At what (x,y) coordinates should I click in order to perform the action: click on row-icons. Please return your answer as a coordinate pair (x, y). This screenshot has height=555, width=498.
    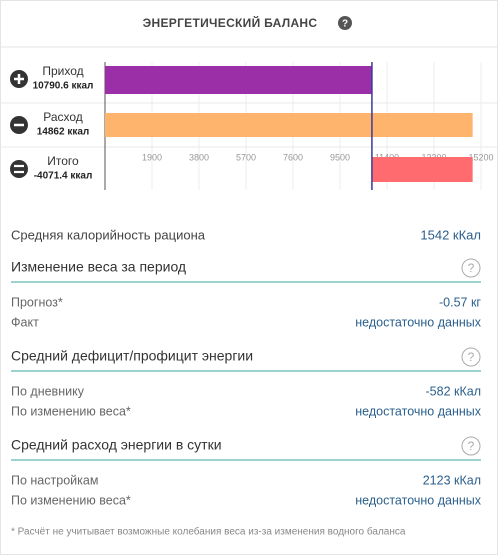
    Looking at the image, I should click on (19, 124).